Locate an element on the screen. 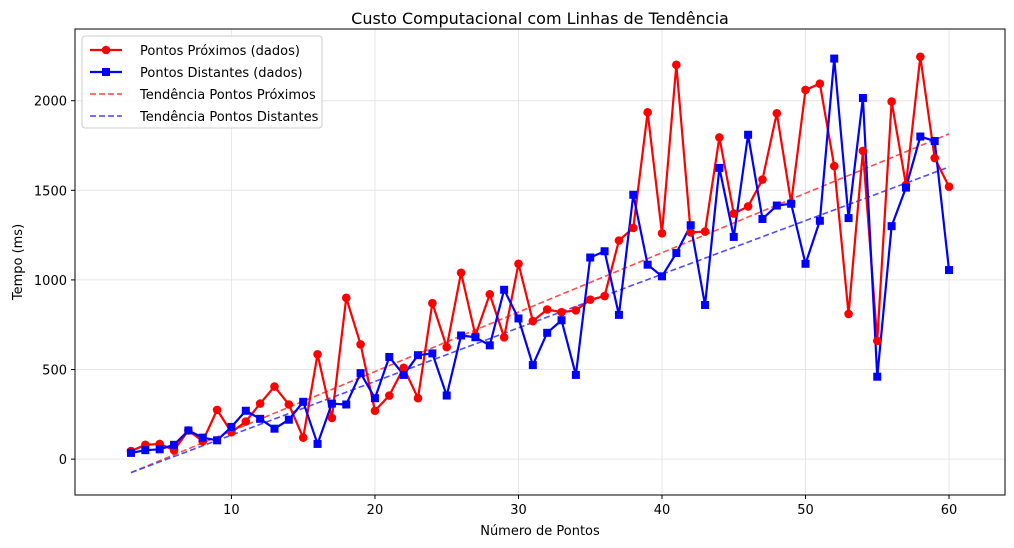 This screenshot has width=1014, height=548. y-tick-label: 1500 is located at coordinates (50, 191).